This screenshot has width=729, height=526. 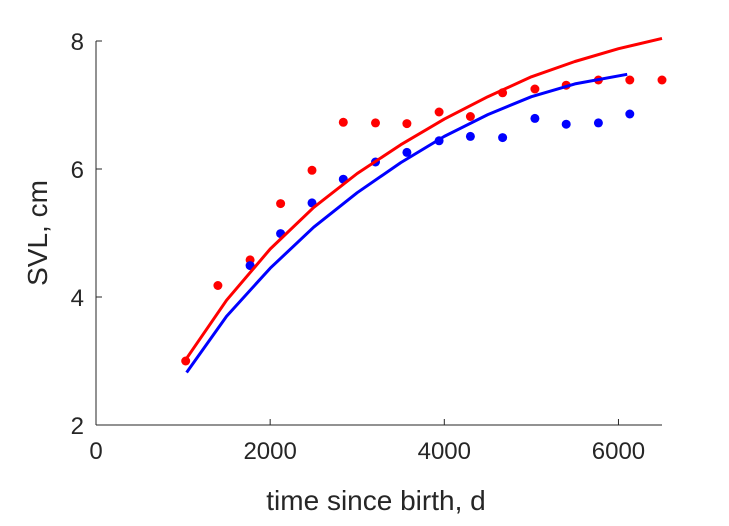 What do you see at coordinates (77, 42) in the screenshot?
I see `y-tick-label: 8` at bounding box center [77, 42].